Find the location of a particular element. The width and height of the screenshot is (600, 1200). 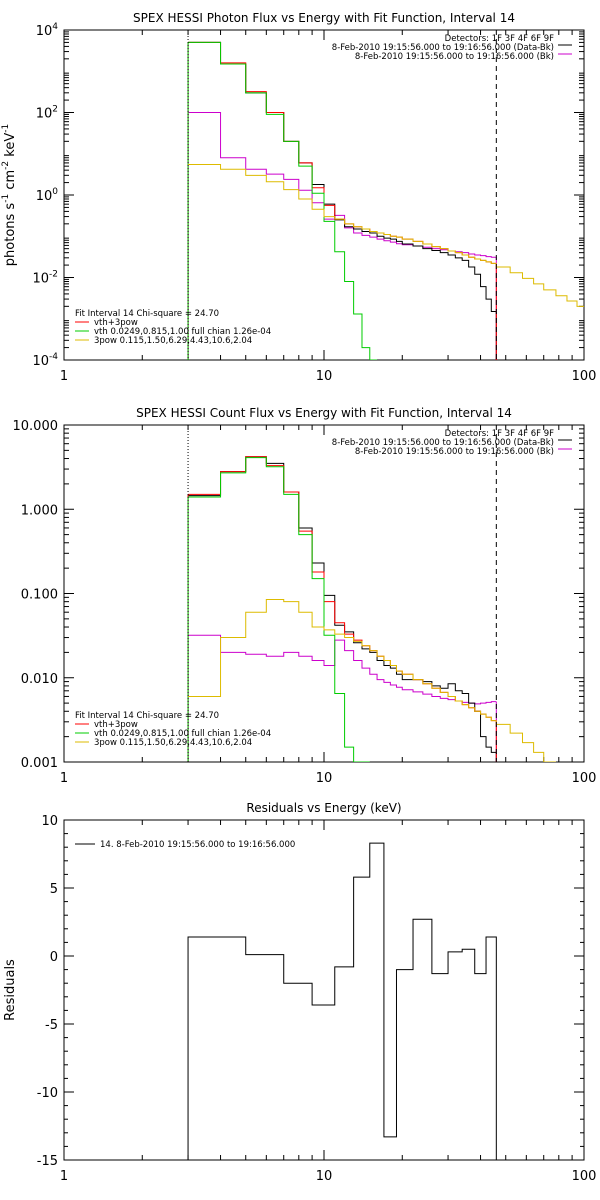

photon-total-fit-series is located at coordinates (342, 152).